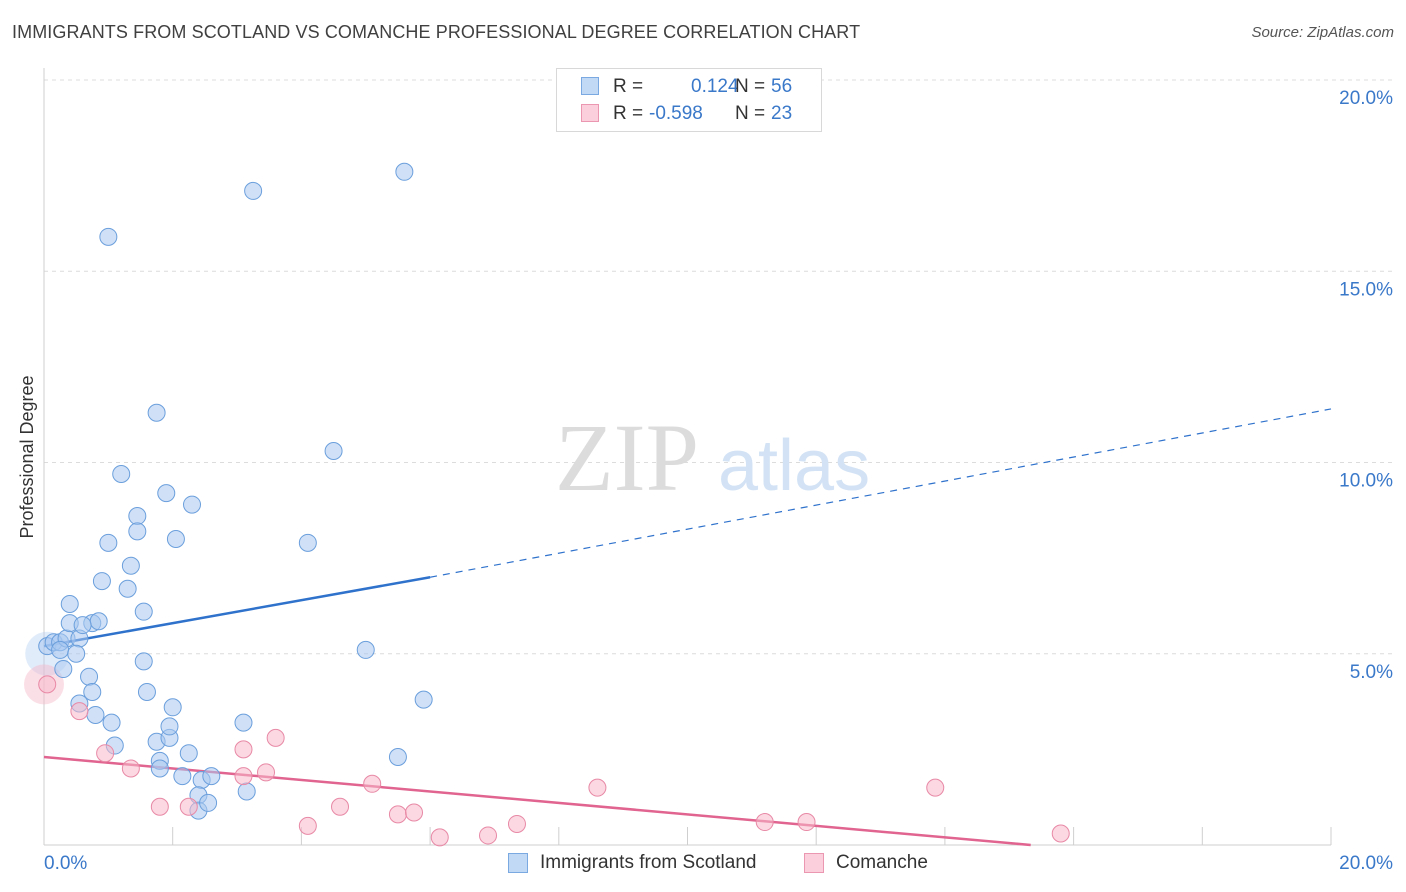 This screenshot has width=1406, height=892. I want to click on bottom-legend-label-scotland: Immigrants from Scotland, so click(648, 862).